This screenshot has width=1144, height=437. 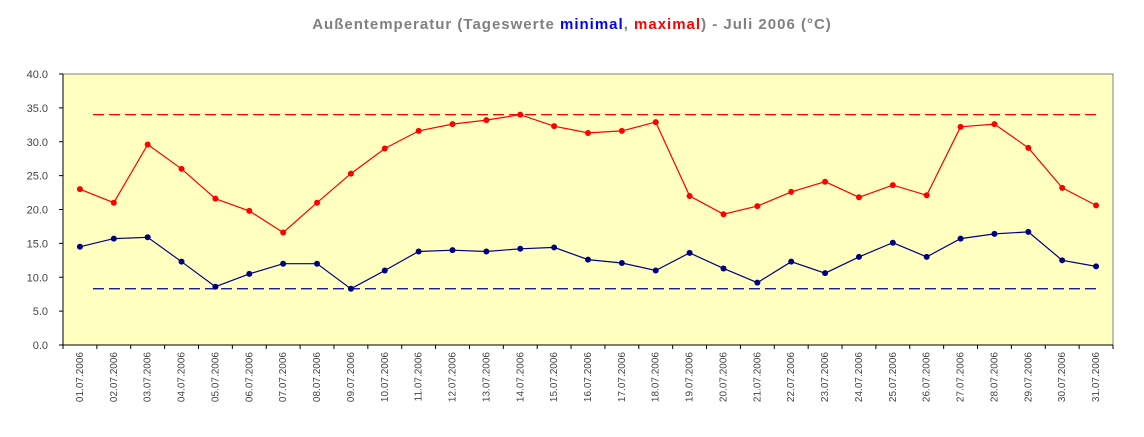 I want to click on x-tick-label: 18.07.2006, so click(x=656, y=377).